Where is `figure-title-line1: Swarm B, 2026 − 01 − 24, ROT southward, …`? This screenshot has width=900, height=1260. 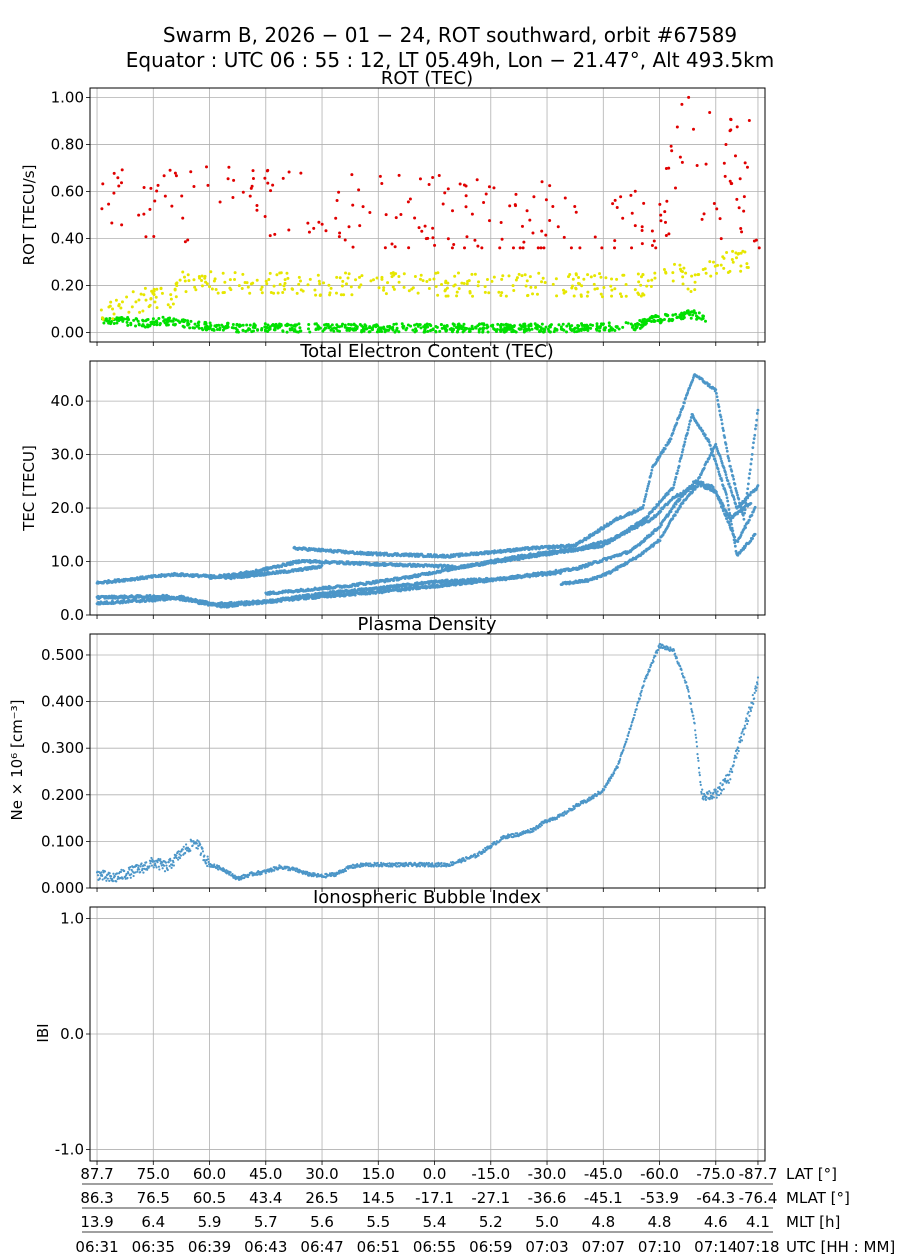 figure-title-line1: Swarm B, 2026 − 01 − 24, ROT southward, … is located at coordinates (450, 35).